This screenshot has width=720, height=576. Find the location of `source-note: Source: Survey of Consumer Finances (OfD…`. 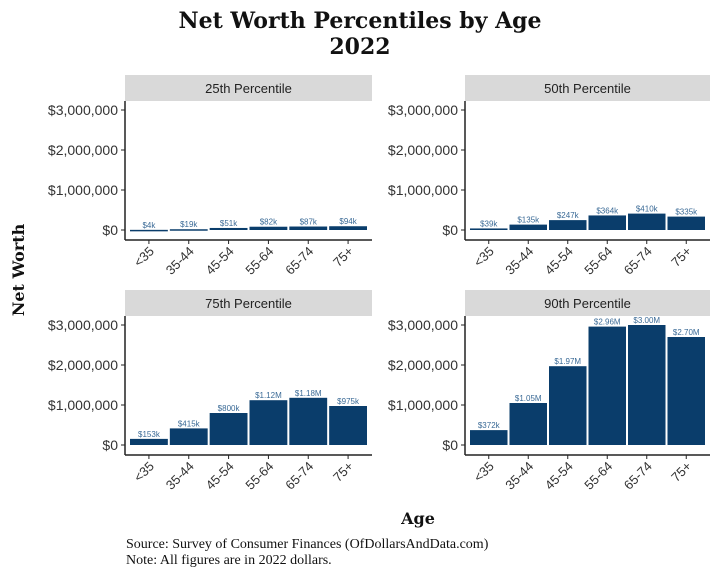

source-note: Source: Survey of Consumer Finances (OfD… is located at coordinates (307, 544).